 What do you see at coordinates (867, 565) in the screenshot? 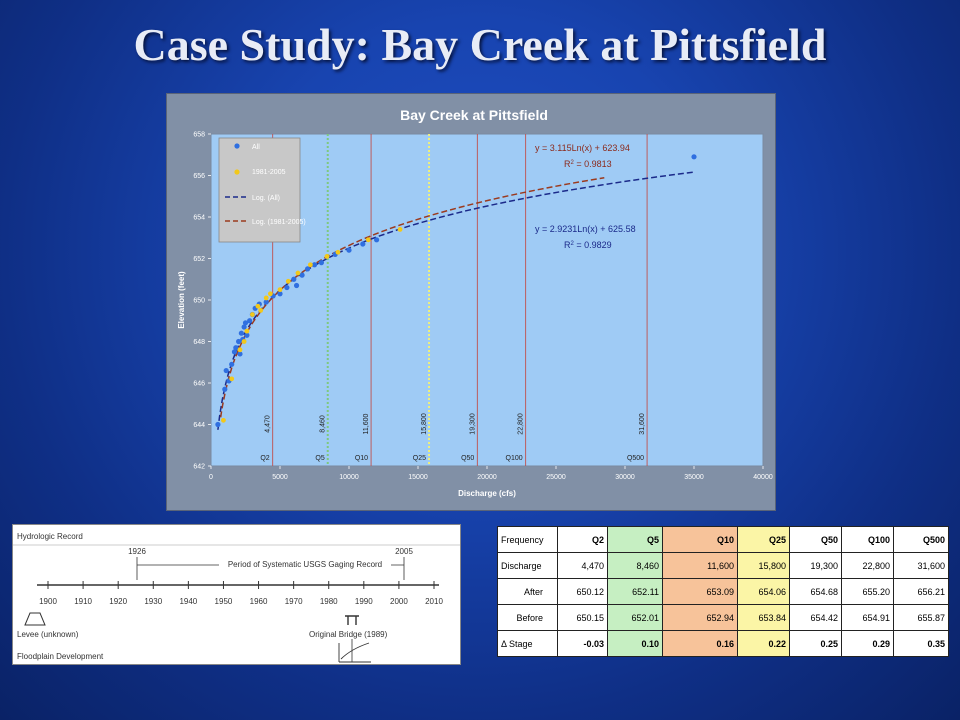
I see `table-cell: 22,800` at bounding box center [867, 565].